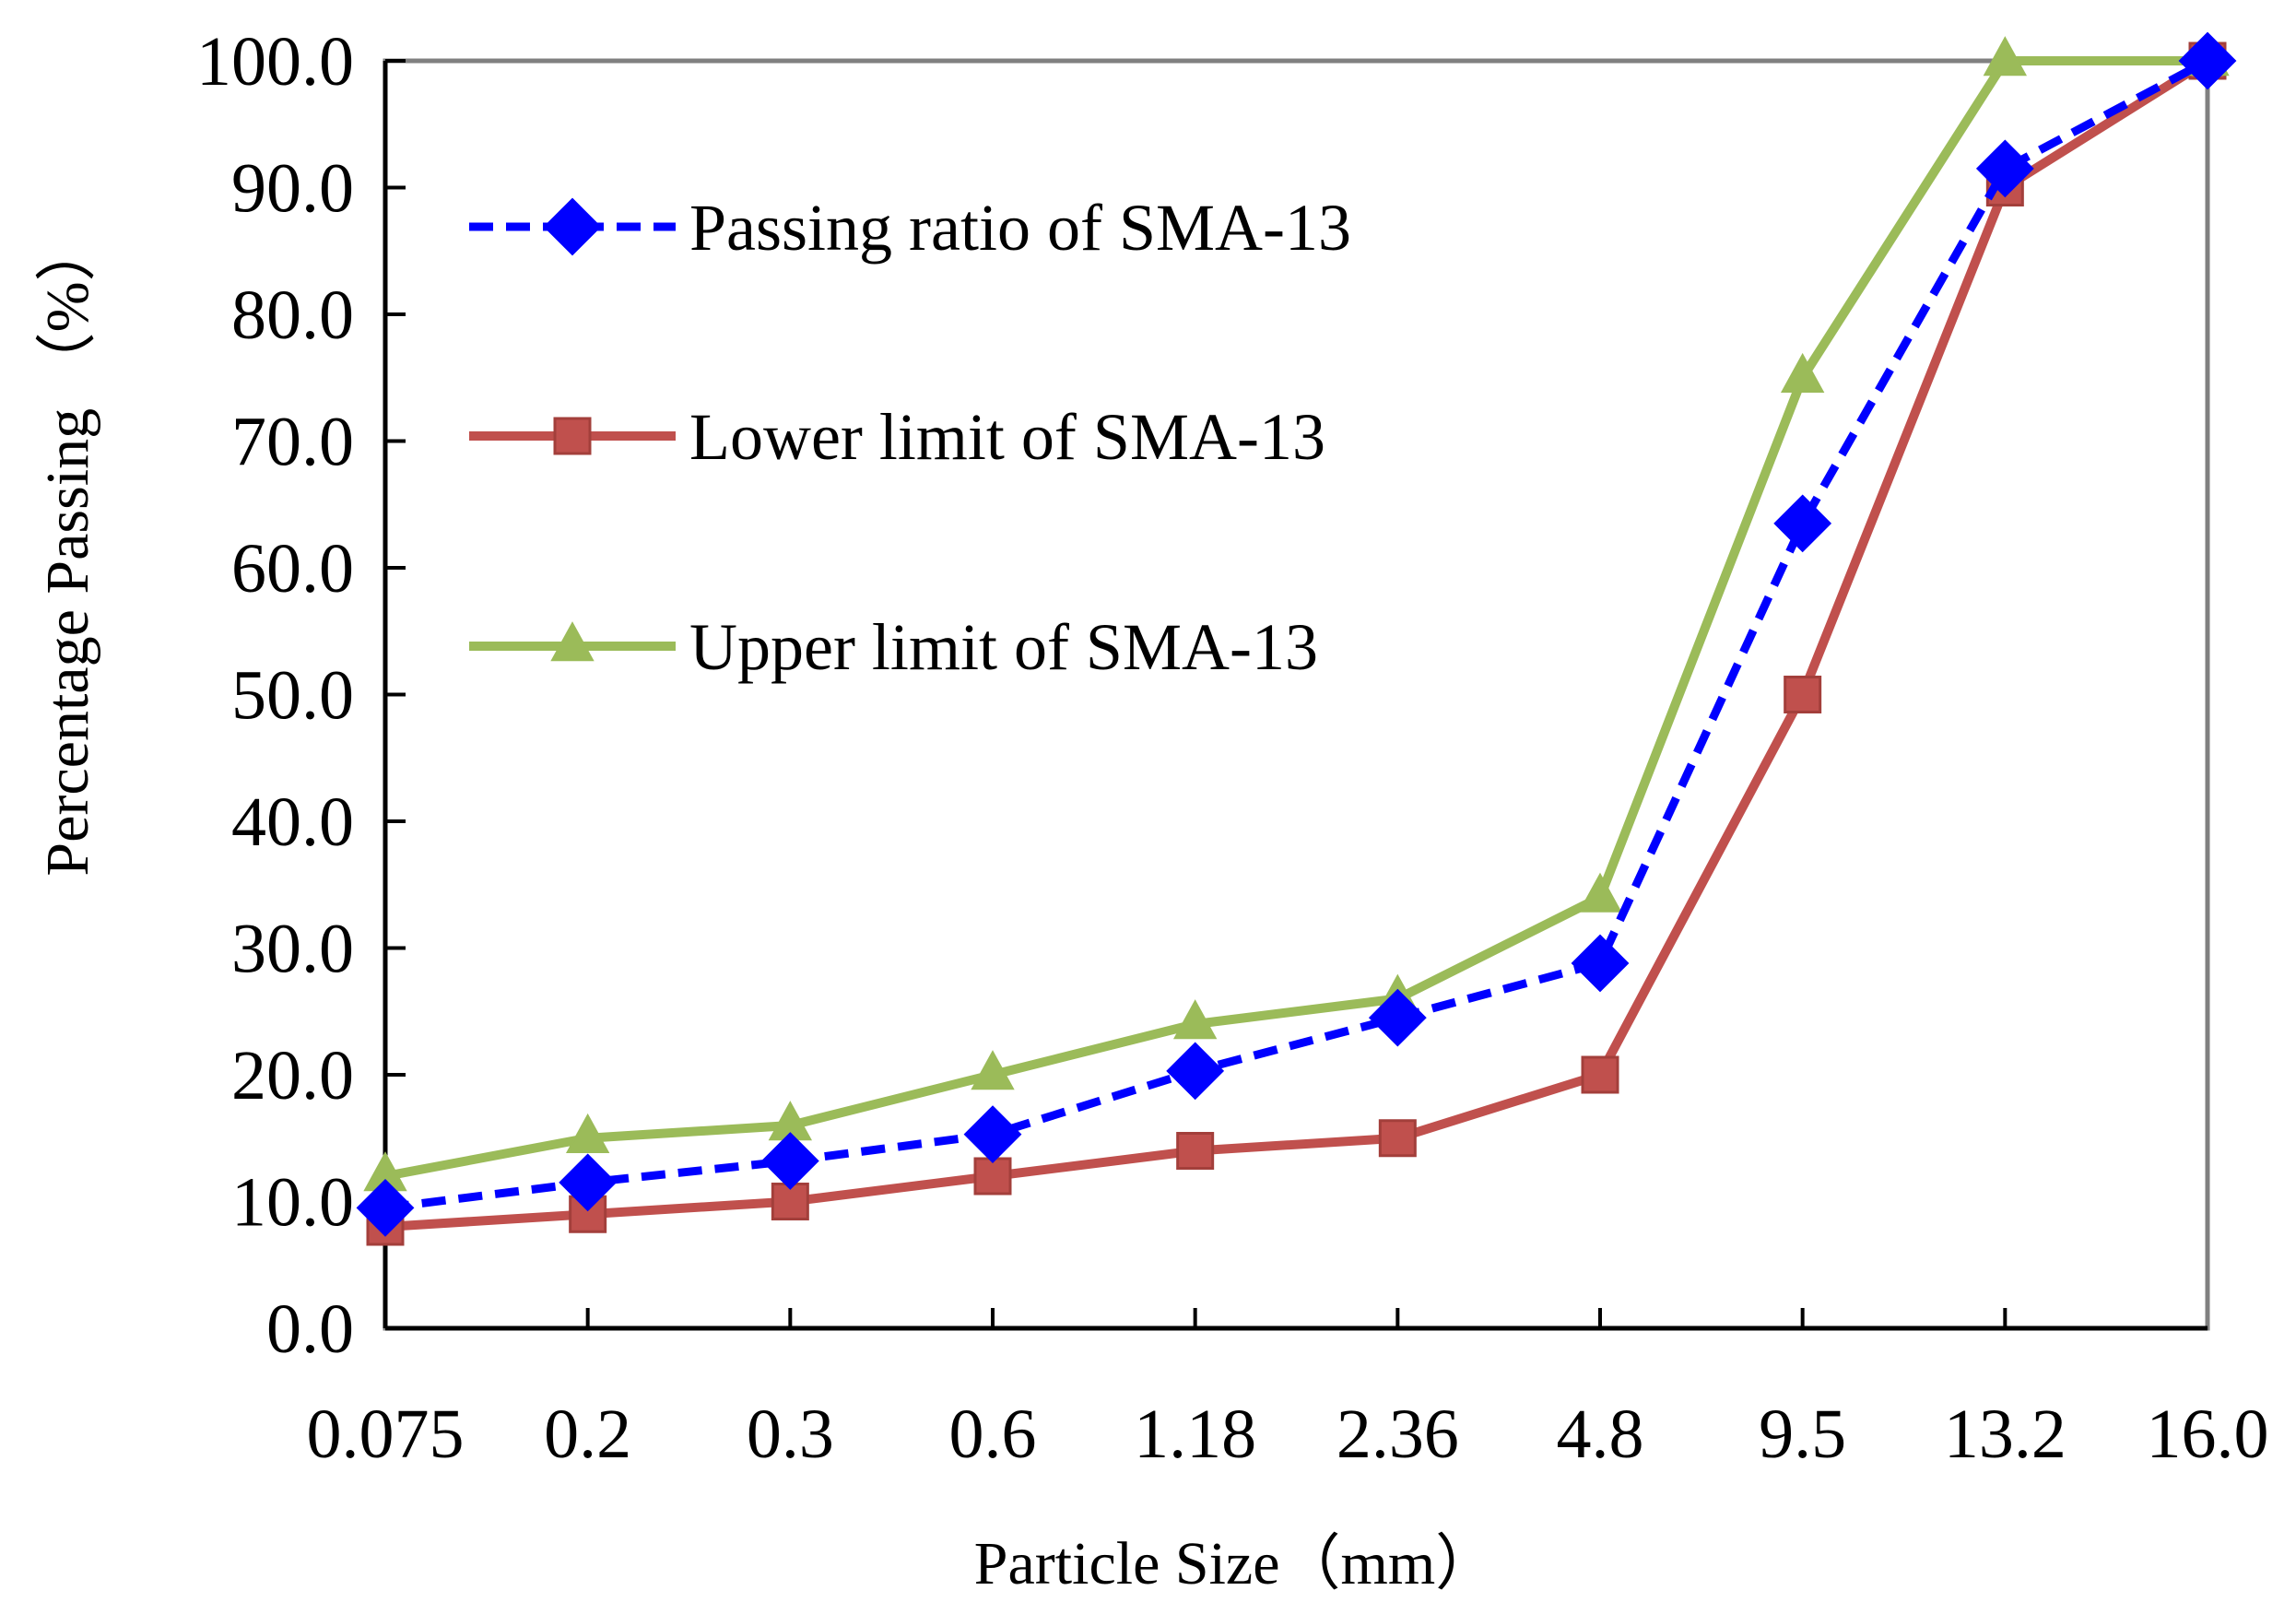 The image size is (2296, 1614). I want to click on x-tick-label: 4.8, so click(1600, 1434).